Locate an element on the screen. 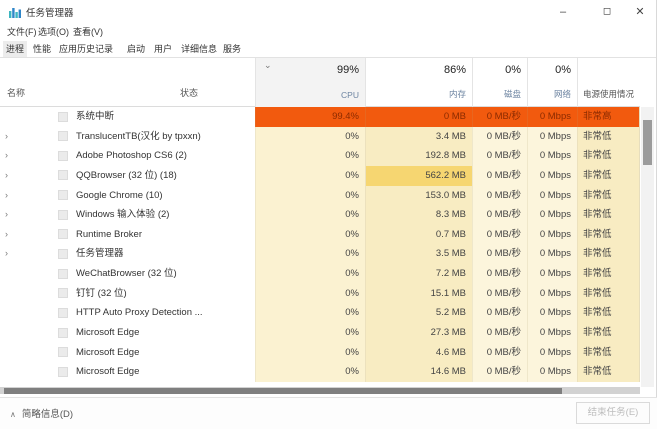 Image resolution: width=664 pixels, height=429 pixels. power-column-header: 电源使用情况 is located at coordinates (608, 82).